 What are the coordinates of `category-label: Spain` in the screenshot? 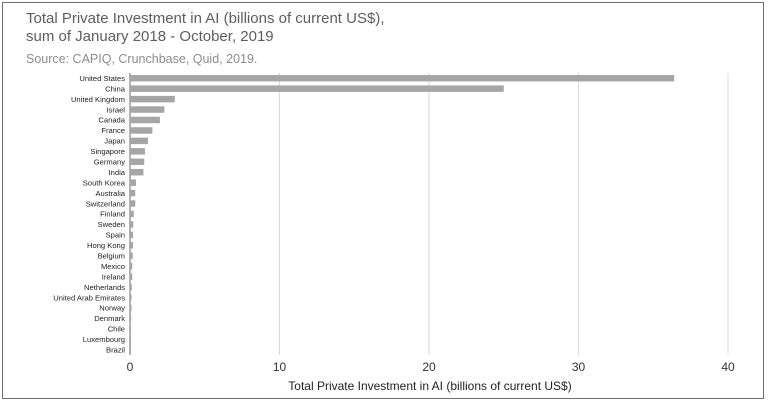 It's located at (115, 235).